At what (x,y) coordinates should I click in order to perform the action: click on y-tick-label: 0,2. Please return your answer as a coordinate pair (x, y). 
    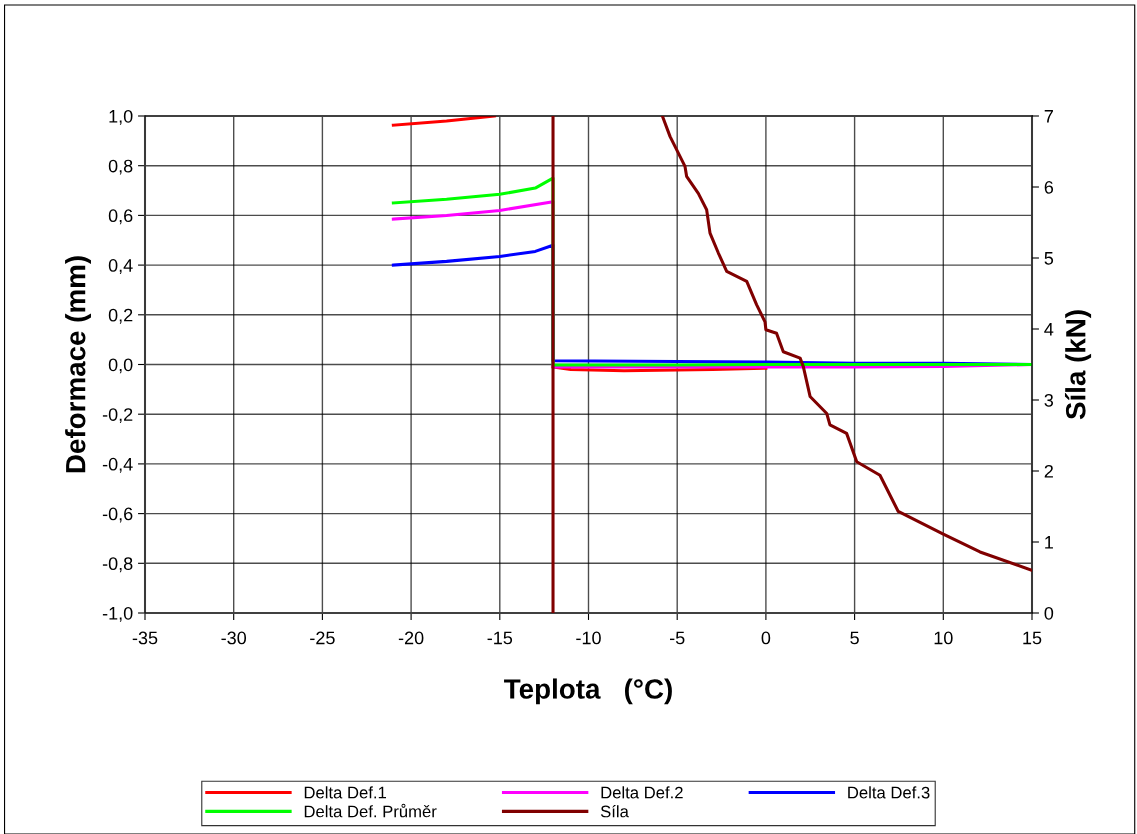
    Looking at the image, I should click on (120, 316).